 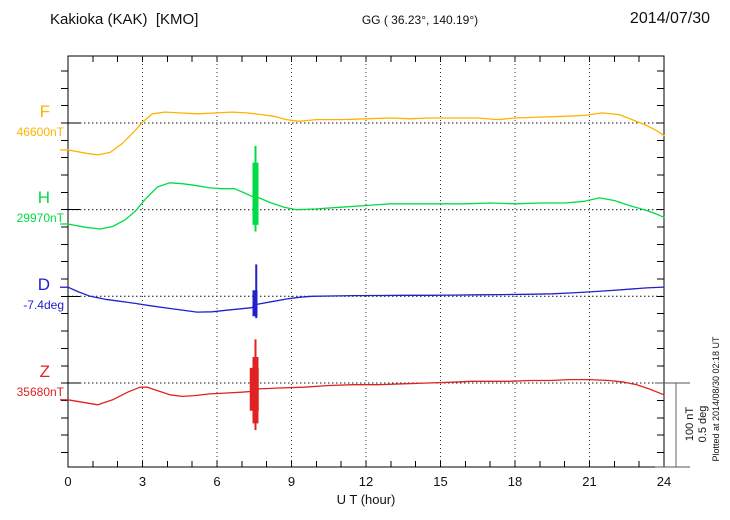 I want to click on geographic-coords: GG ( 36.23°, 140.19°), so click(x=420, y=20).